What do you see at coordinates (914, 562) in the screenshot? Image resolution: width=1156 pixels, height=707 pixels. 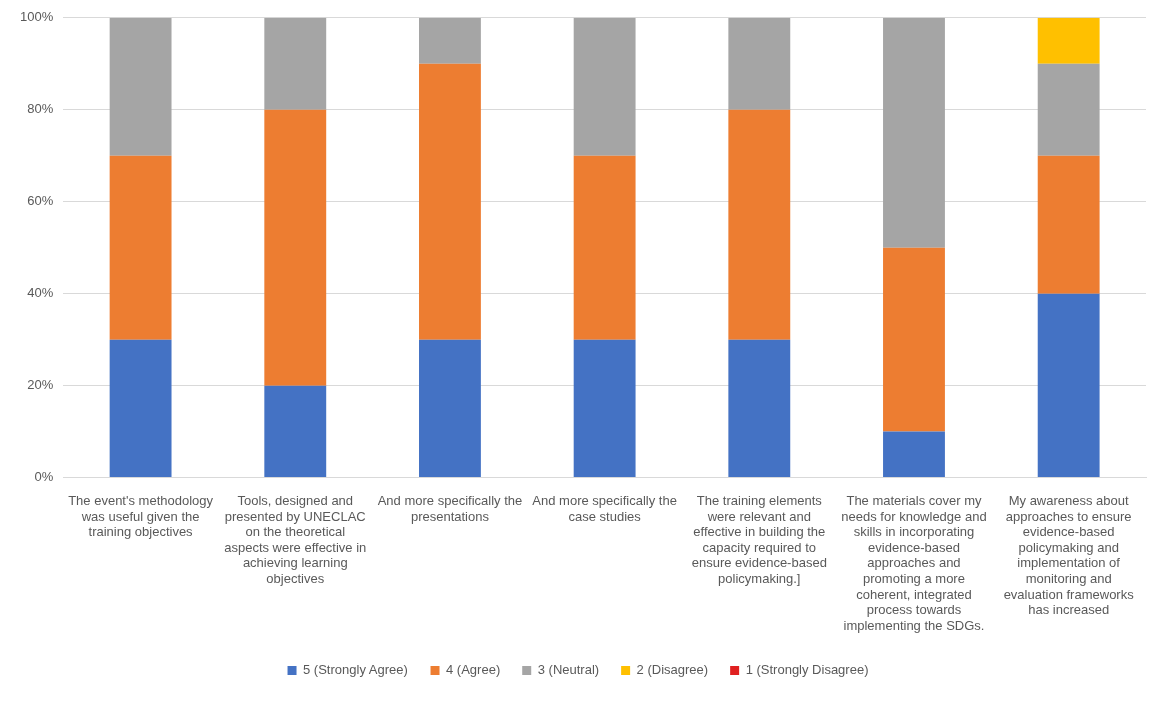 I see `category-label: The materials cover my needs for knowledge and skills in incorporating evidence-based approaches and promoting a more coherent, integrated process towards implementing the SDGs.` at bounding box center [914, 562].